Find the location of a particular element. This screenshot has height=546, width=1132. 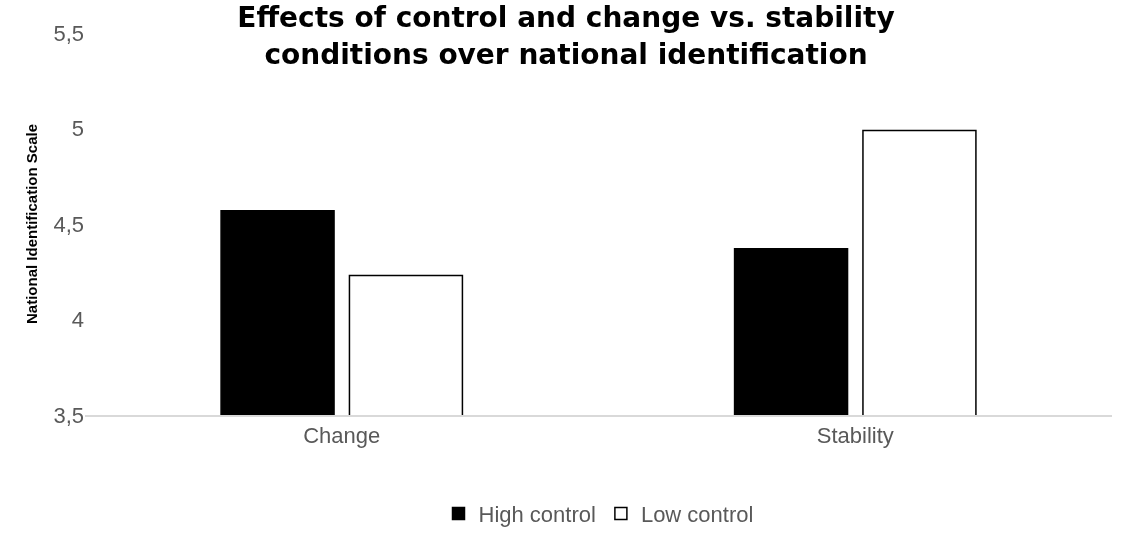

chart-title: Effects of control and change vs. stability conditions over national identification is located at coordinates (566, 36).